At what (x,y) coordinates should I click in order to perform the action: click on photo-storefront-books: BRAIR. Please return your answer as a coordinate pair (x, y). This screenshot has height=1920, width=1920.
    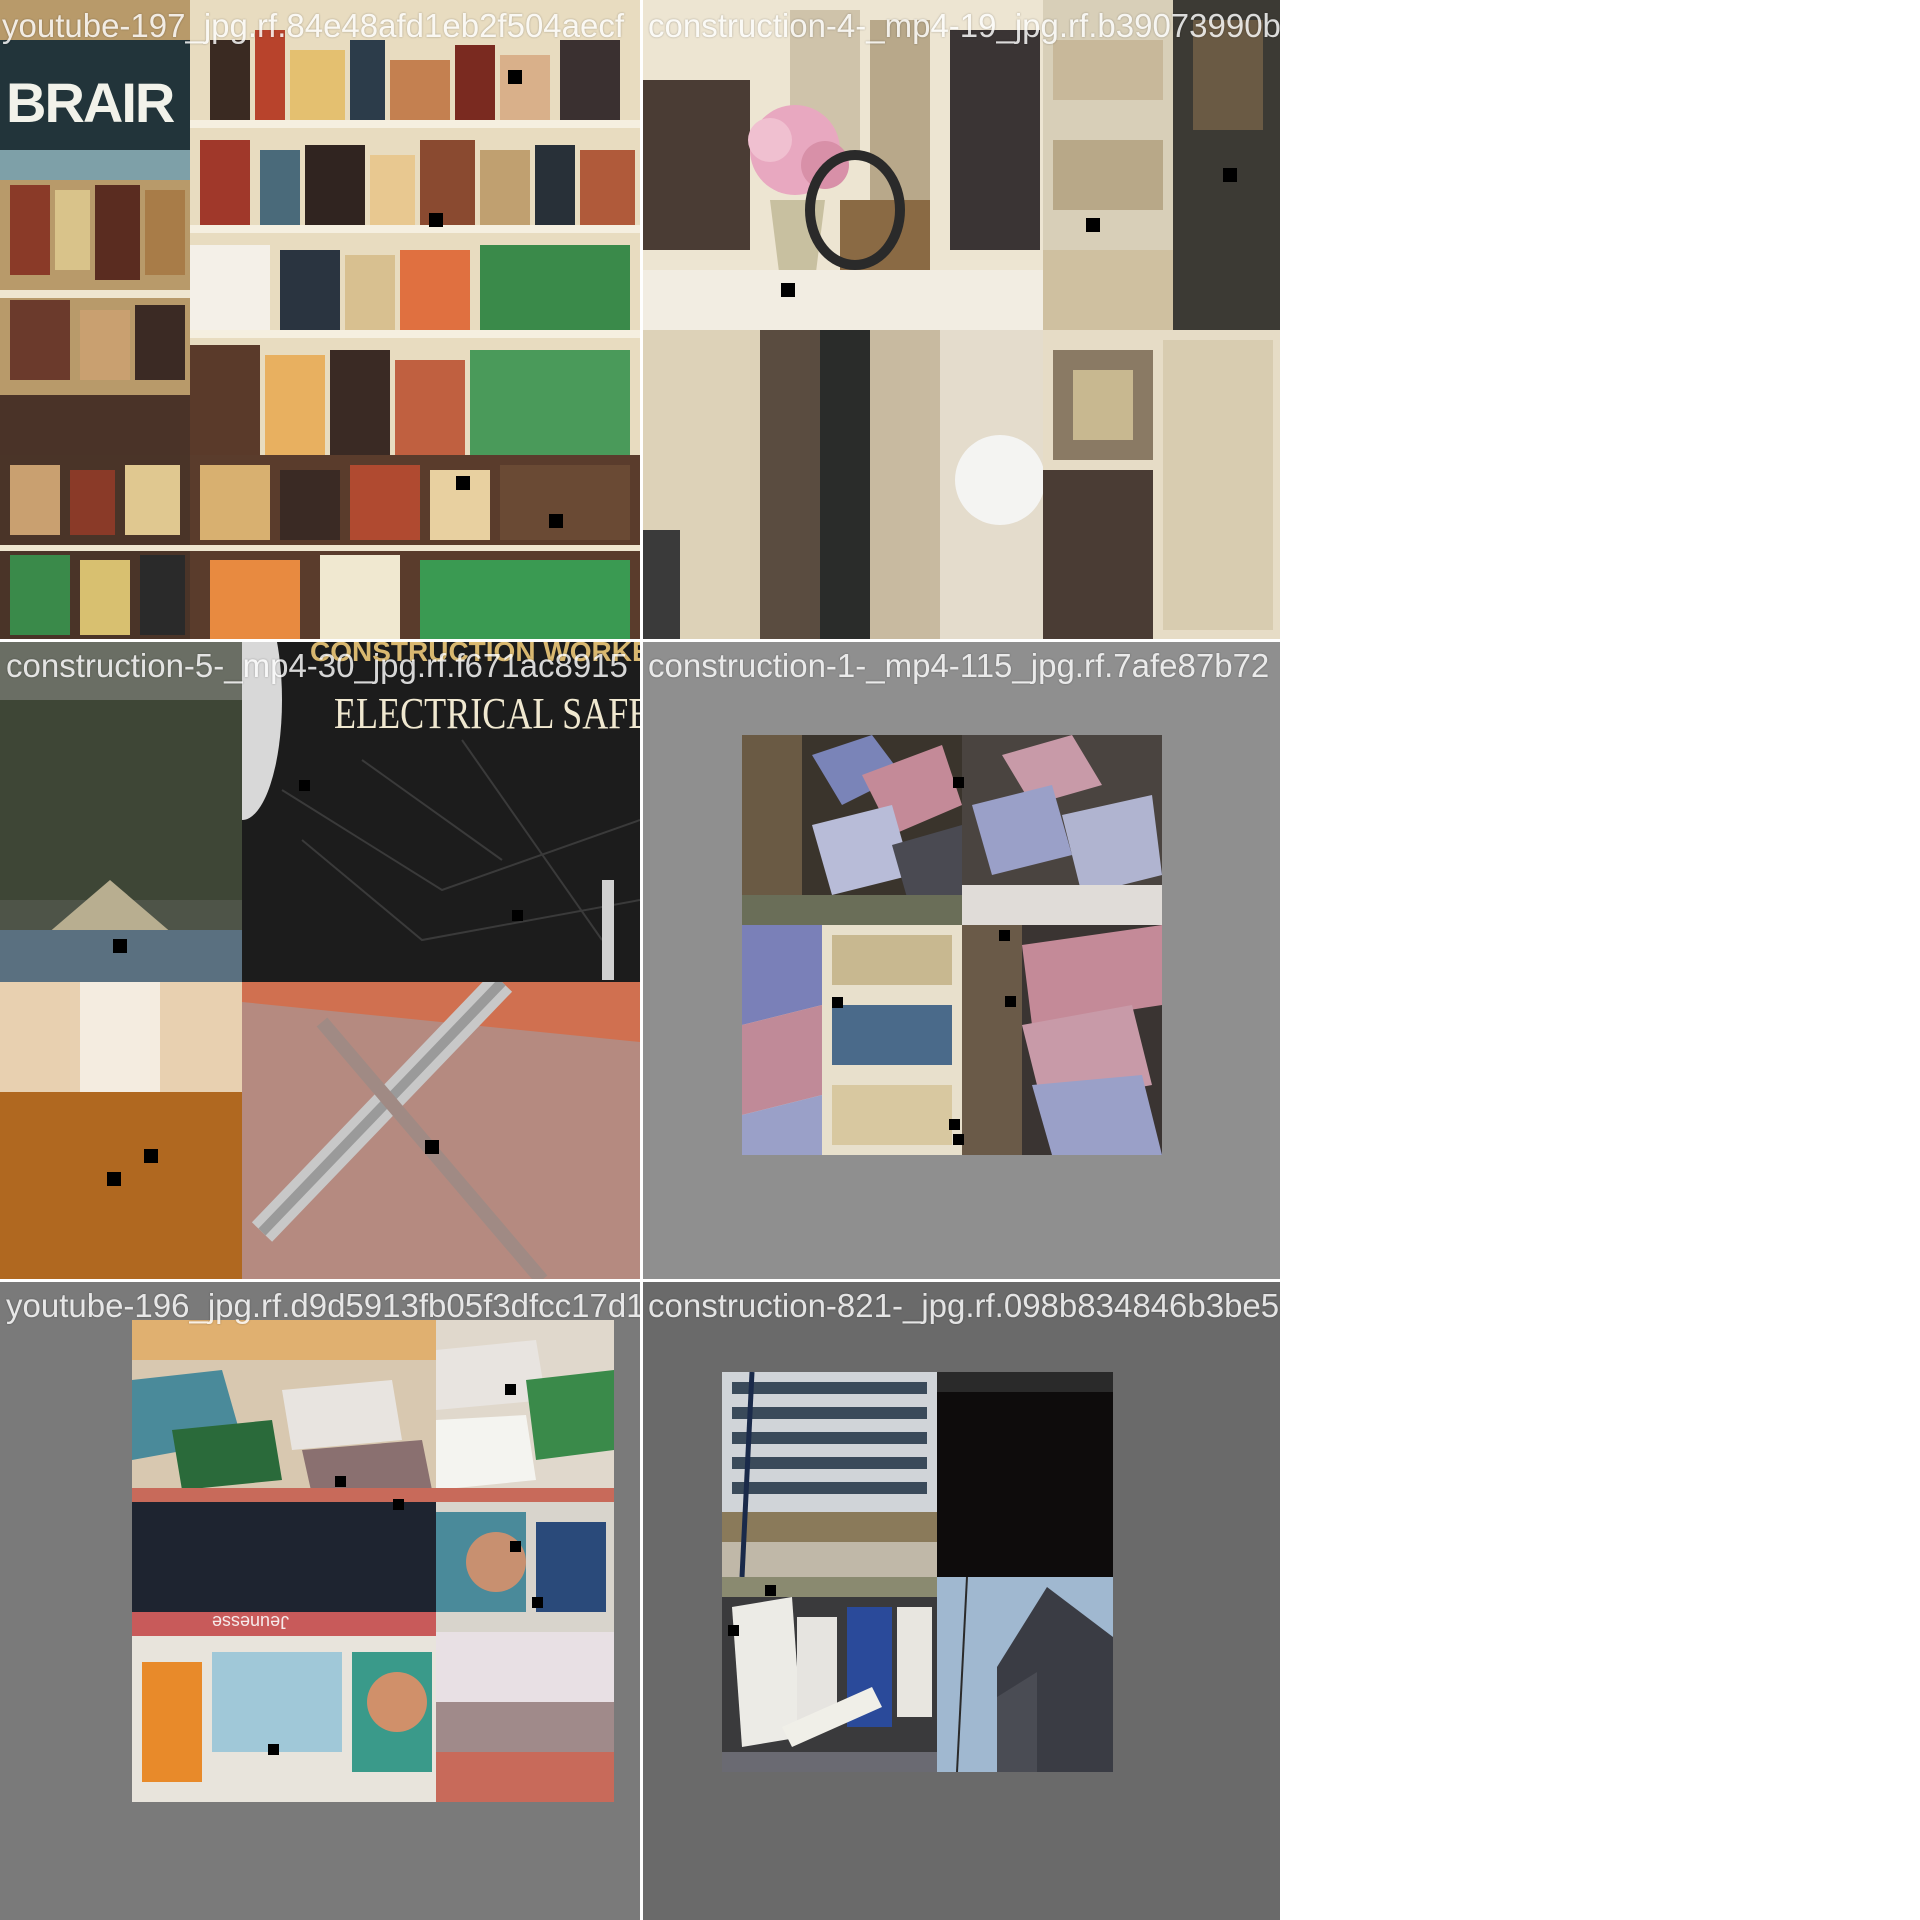
    Looking at the image, I should click on (95, 227).